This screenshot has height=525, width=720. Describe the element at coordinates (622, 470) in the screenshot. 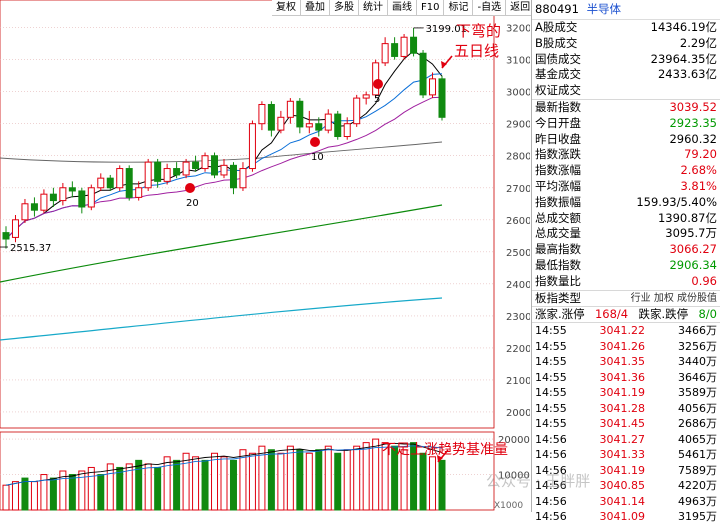

I see `tick-price: 3041.19` at that location.